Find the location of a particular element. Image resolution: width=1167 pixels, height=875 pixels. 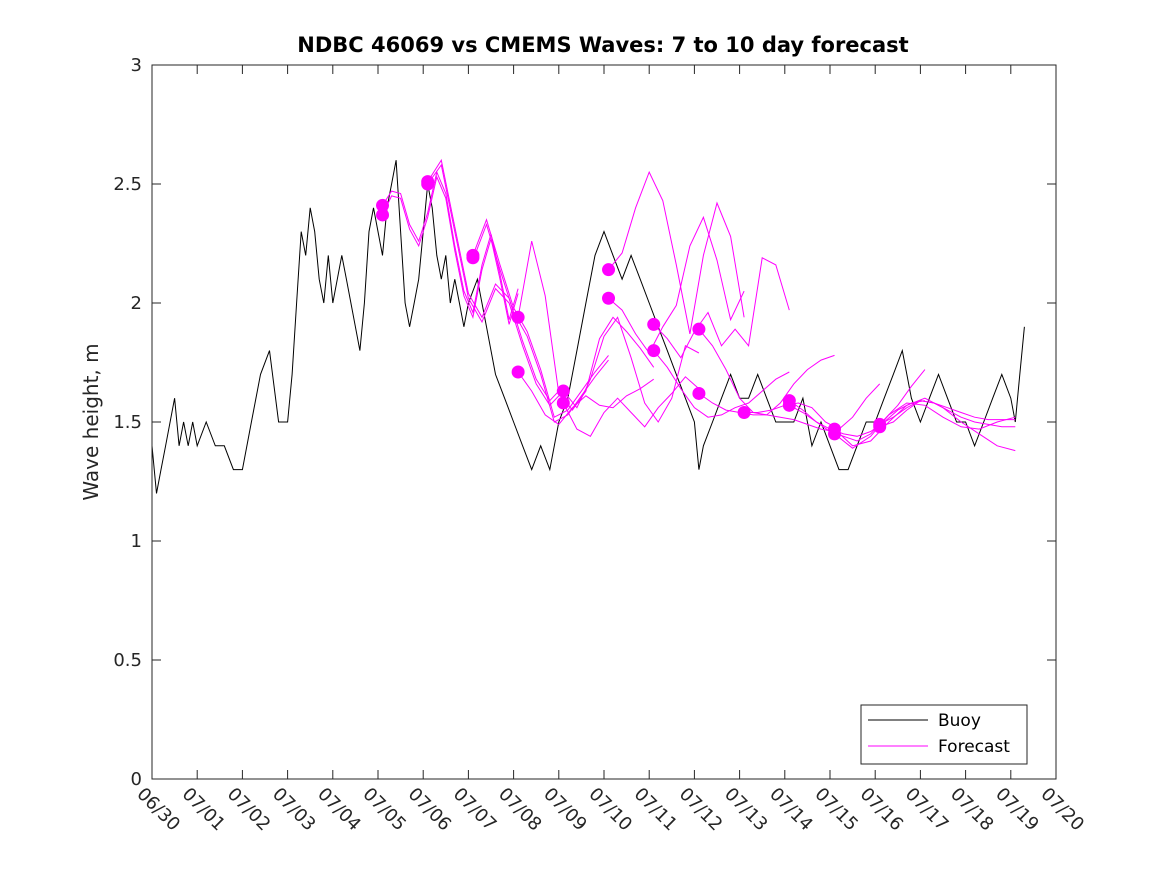

x-tick-label: 07/14 is located at coordinates (791, 810).